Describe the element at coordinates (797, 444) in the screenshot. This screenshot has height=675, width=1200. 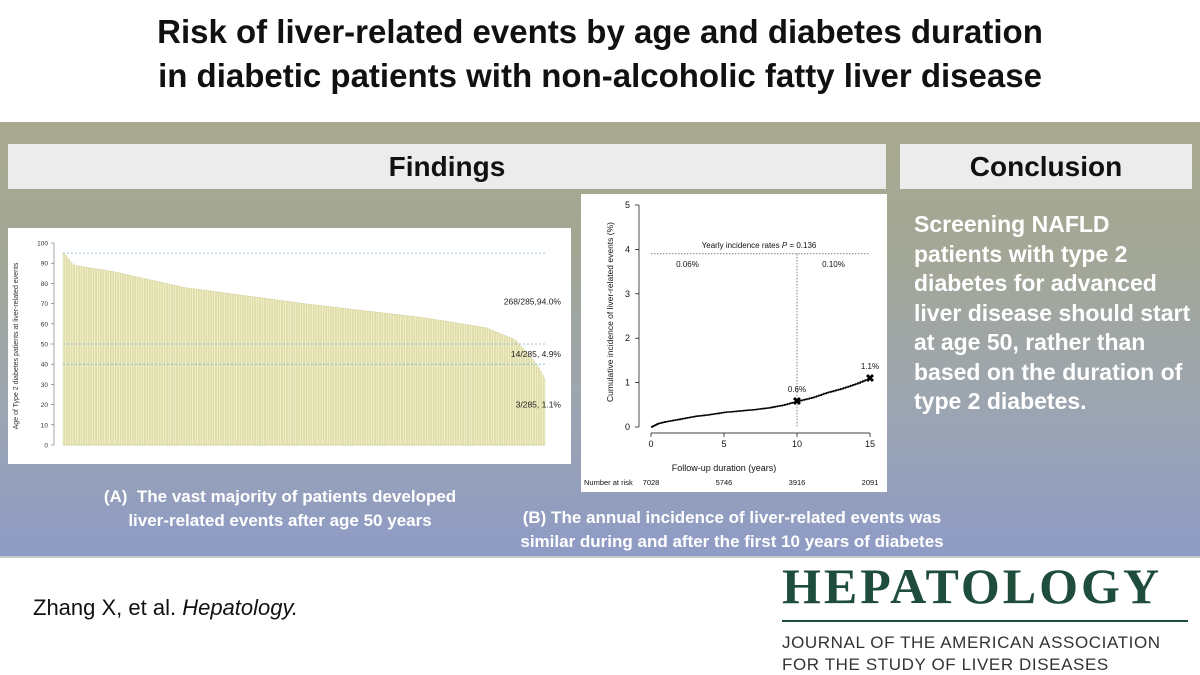
I see `chart-b-x-tick-label: 10` at that location.